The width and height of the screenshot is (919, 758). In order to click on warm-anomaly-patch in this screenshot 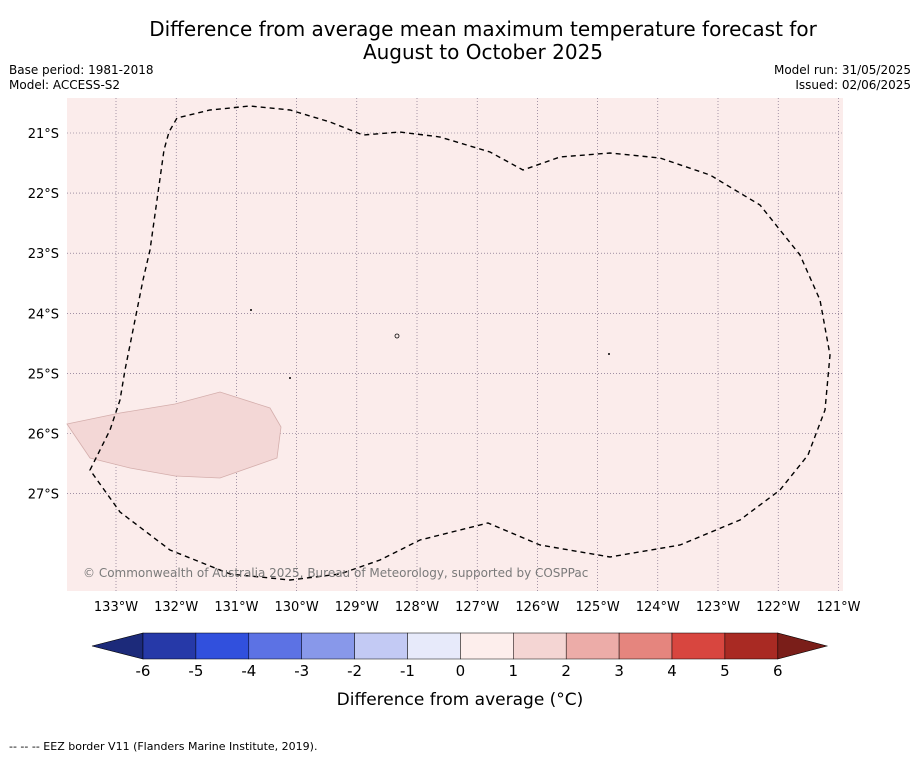, I will do `click(174, 435)`.